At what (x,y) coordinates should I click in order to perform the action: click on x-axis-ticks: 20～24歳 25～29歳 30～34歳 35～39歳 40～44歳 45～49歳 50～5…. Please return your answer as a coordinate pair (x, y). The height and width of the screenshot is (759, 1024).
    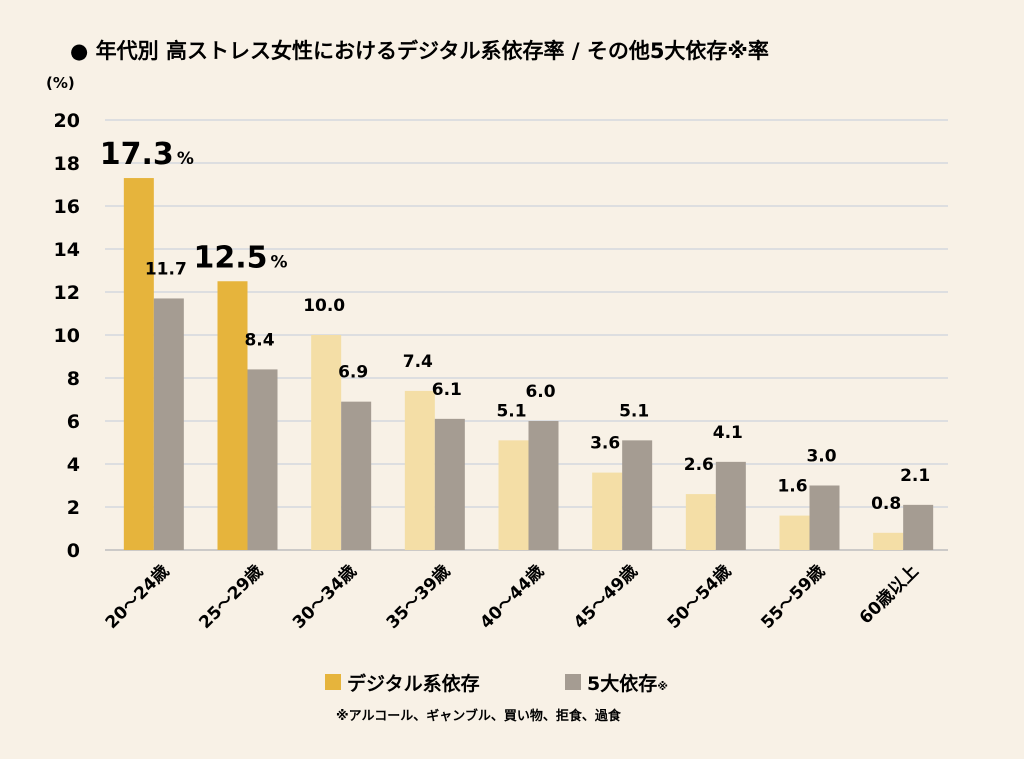
    Looking at the image, I should click on (512, 597).